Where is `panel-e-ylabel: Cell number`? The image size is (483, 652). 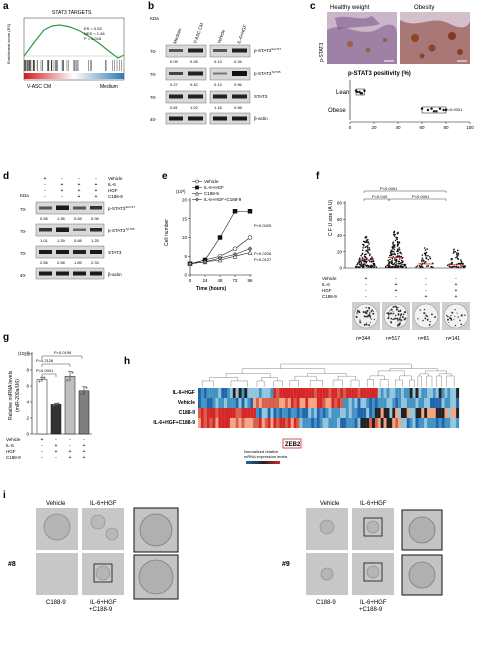
panel-e-ylabel: Cell number is located at coordinates (167, 232).